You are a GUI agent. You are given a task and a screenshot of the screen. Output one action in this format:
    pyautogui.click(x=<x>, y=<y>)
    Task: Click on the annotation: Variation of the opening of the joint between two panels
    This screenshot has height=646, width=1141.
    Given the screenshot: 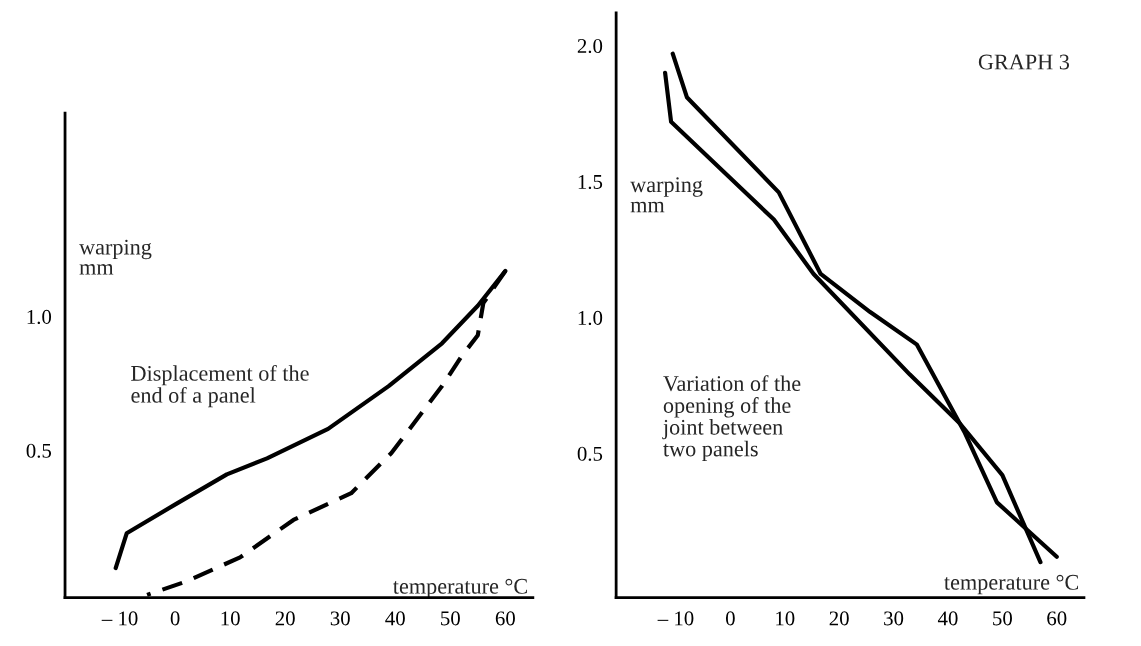 What is the action you would take?
    pyautogui.click(x=731, y=418)
    